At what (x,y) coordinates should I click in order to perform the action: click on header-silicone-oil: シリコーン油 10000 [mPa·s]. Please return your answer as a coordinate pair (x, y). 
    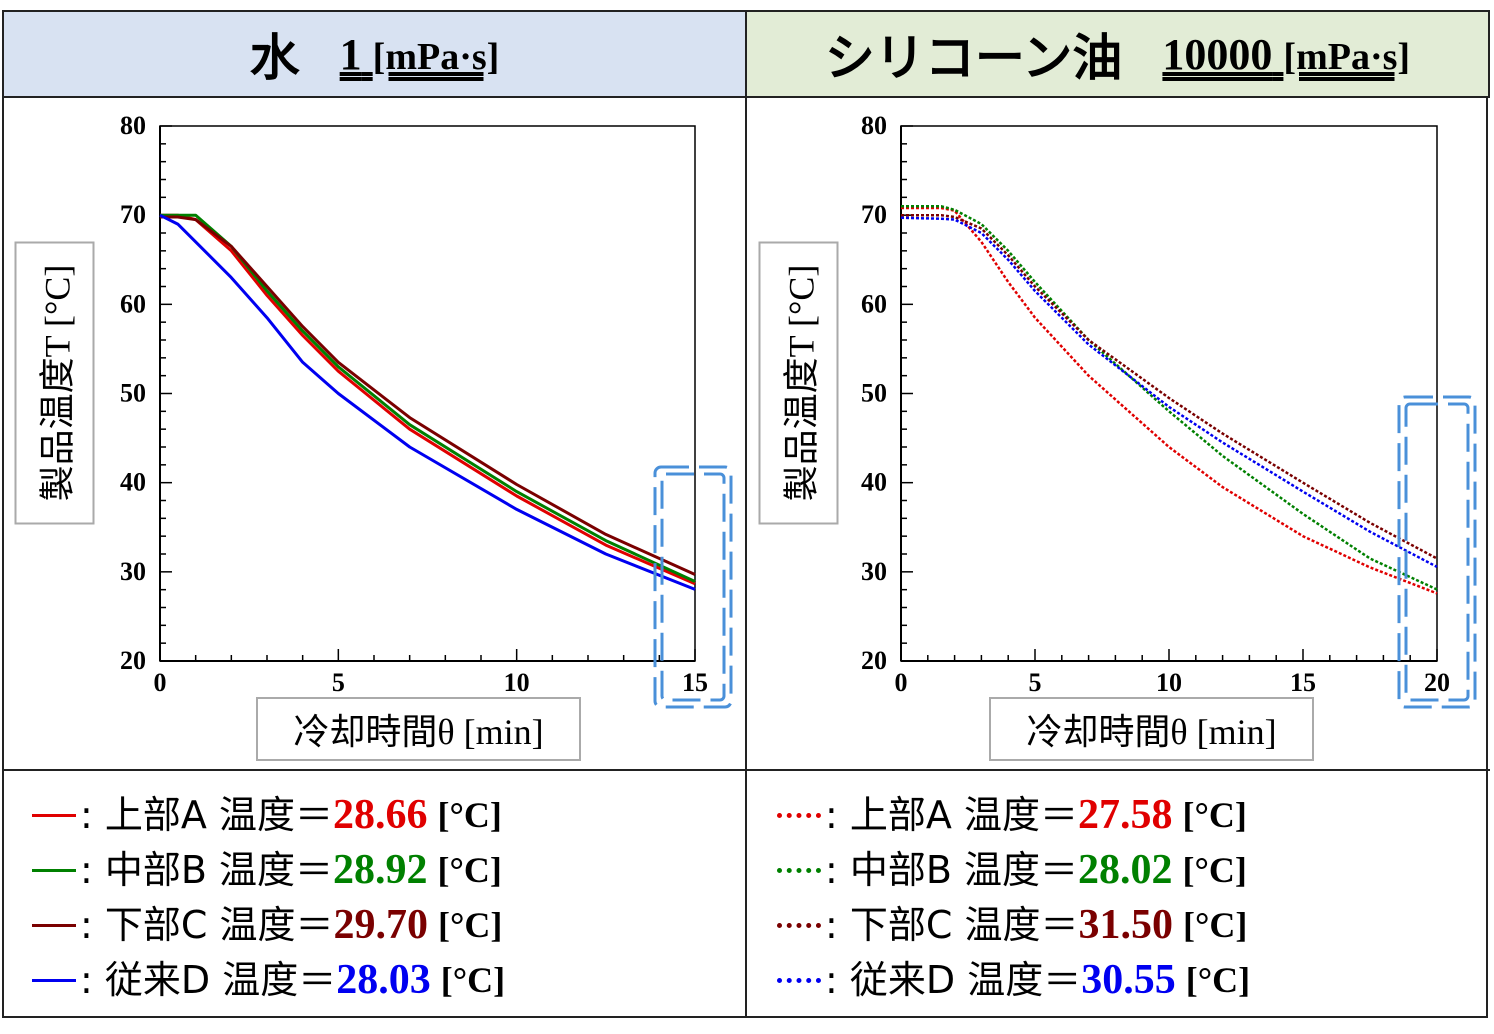
    Looking at the image, I should click on (1117, 54).